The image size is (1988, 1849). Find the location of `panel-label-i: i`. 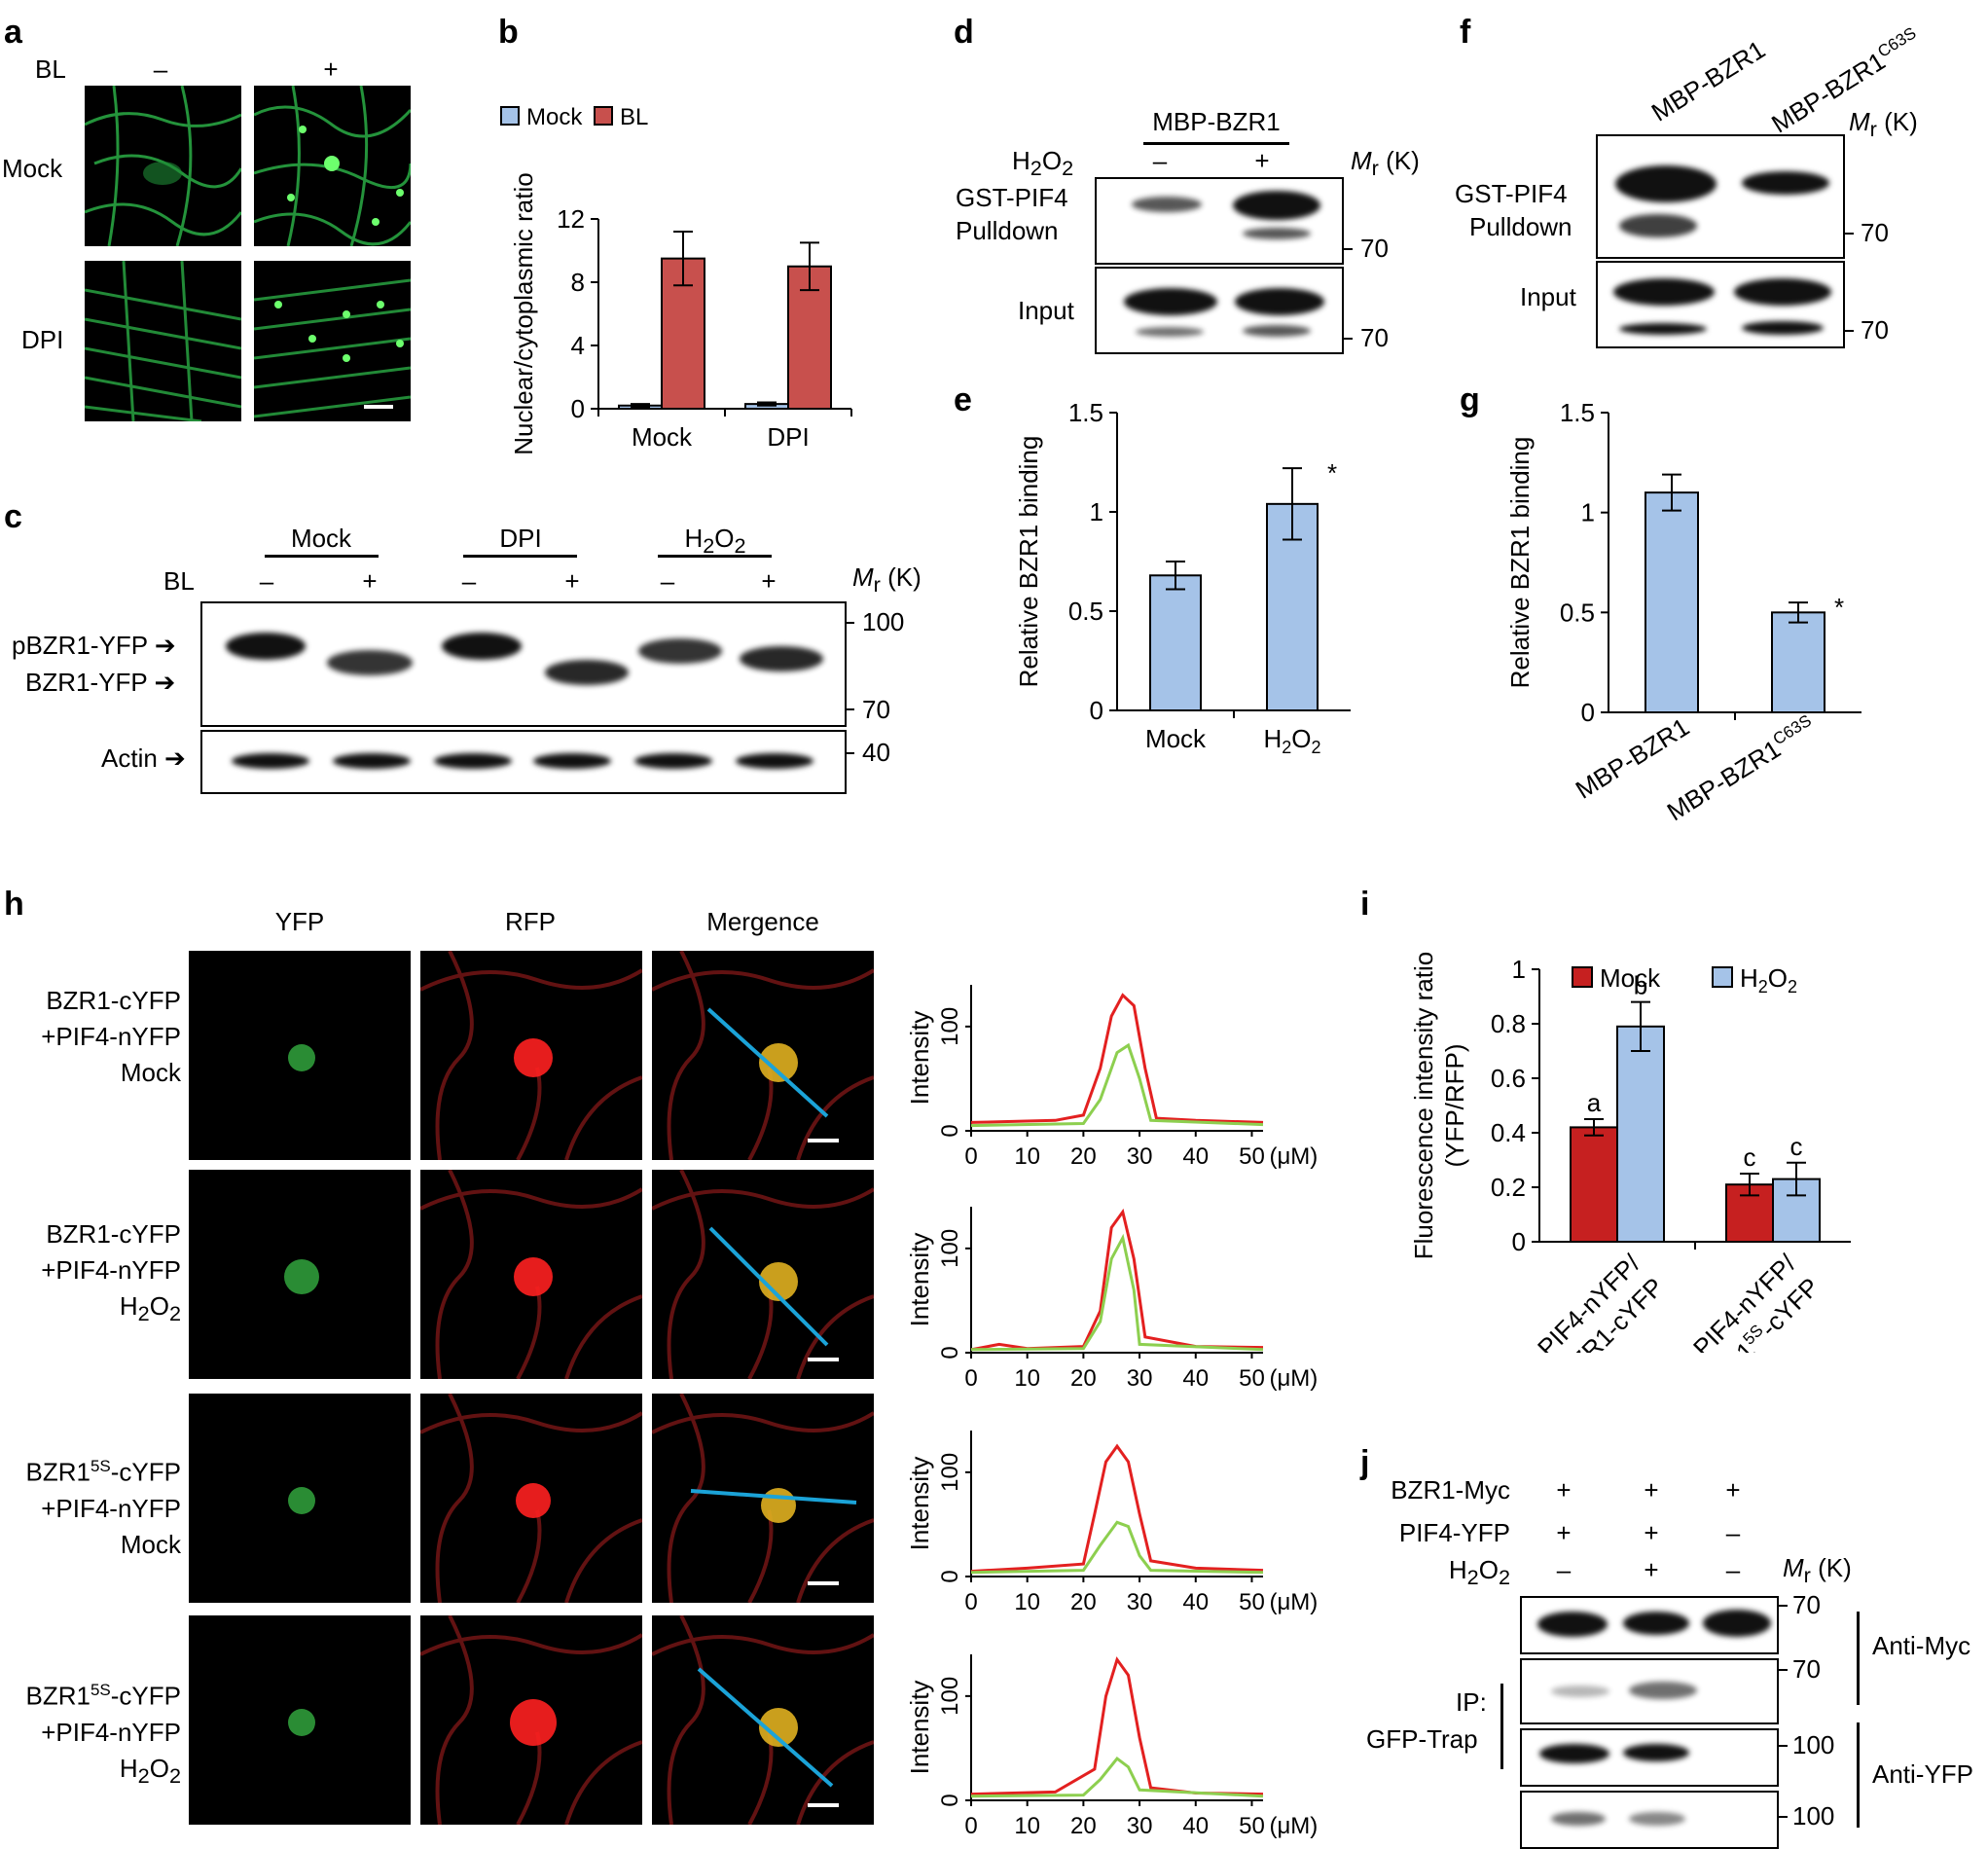

panel-label-i: i is located at coordinates (1365, 904).